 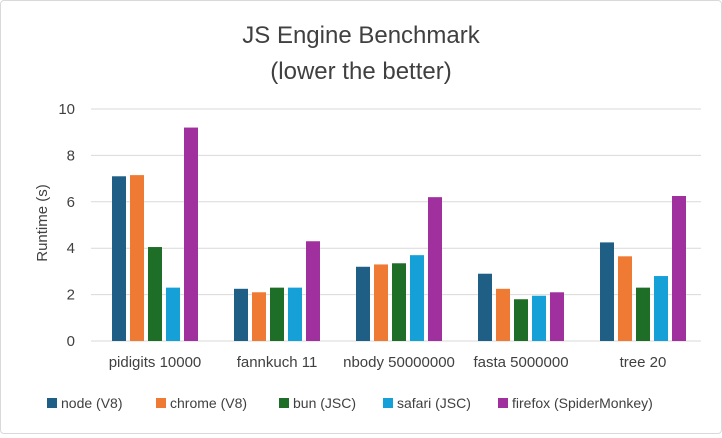 What do you see at coordinates (71, 248) in the screenshot?
I see `y-tick-label: 4` at bounding box center [71, 248].